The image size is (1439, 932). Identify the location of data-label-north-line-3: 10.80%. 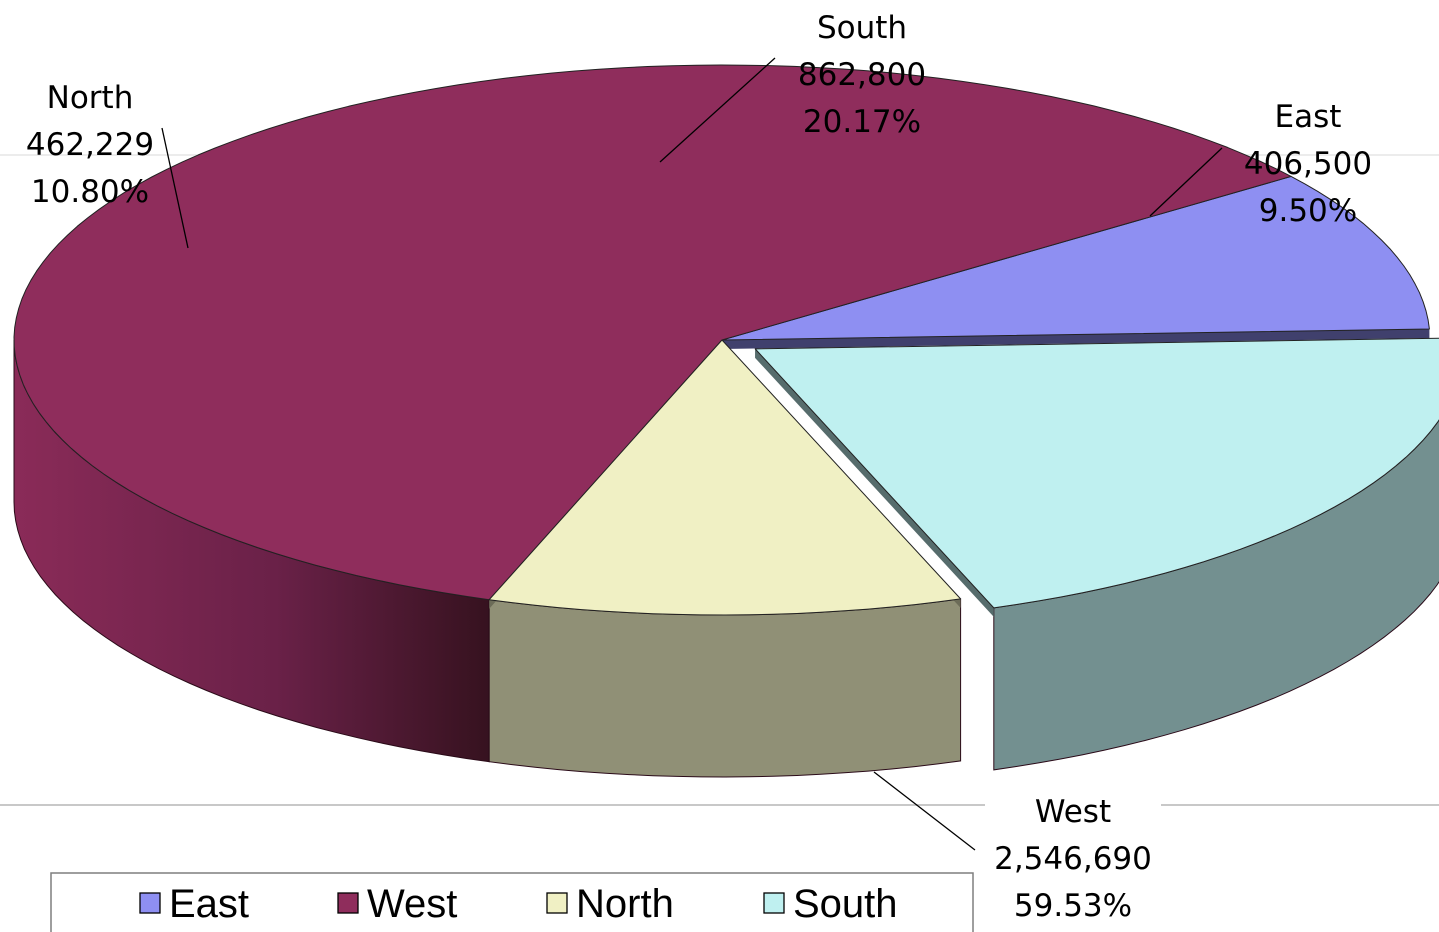
(90, 192).